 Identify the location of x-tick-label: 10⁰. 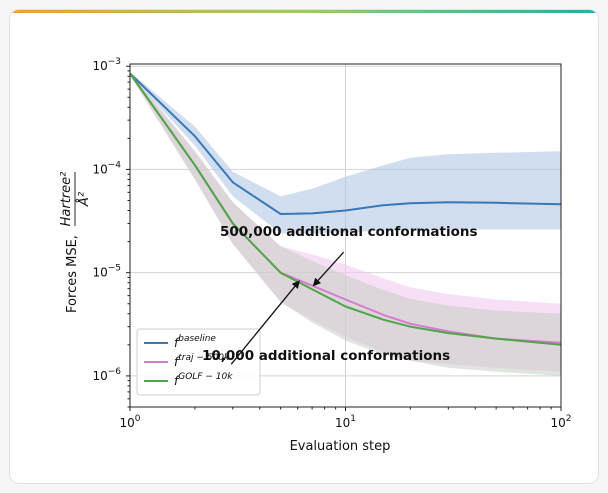
(129, 422).